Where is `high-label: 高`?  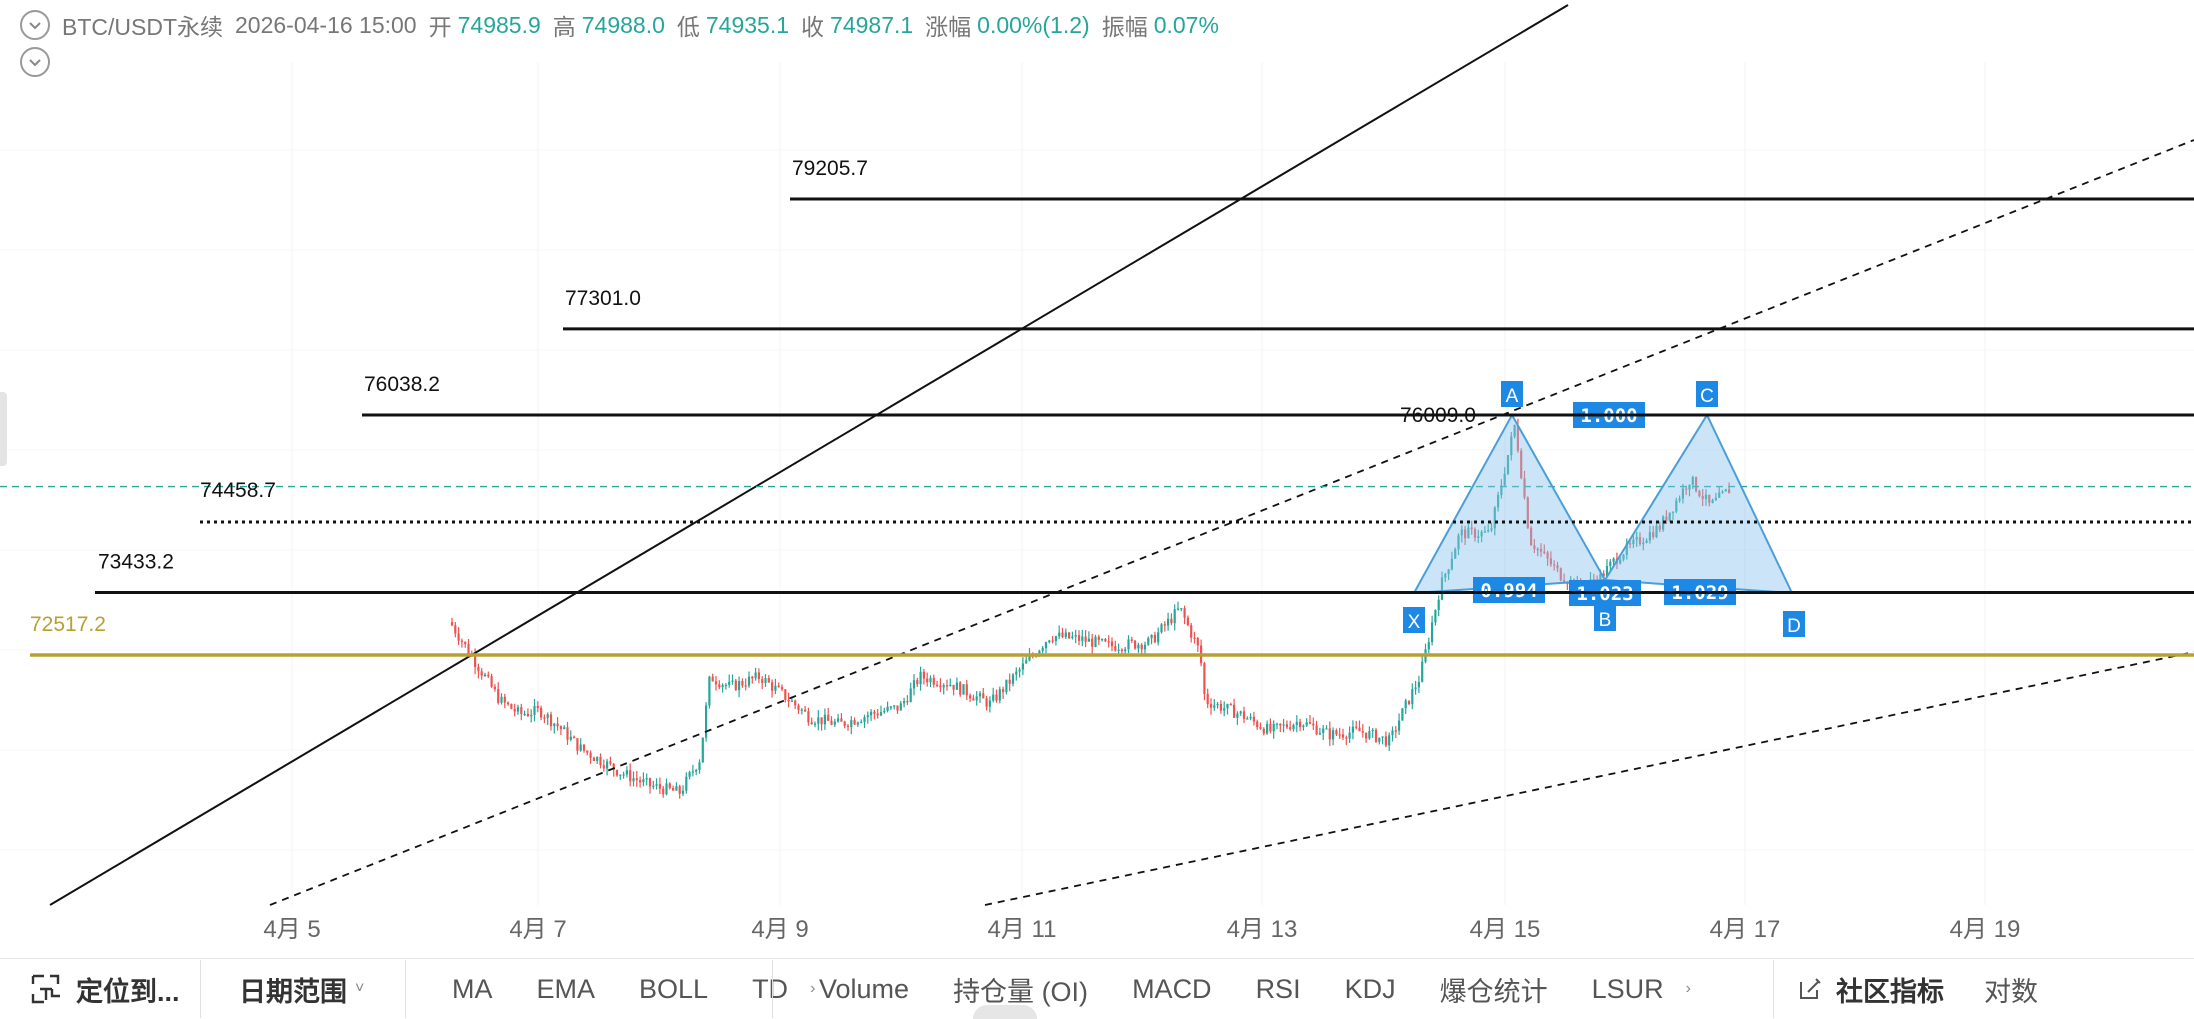 high-label: 高 is located at coordinates (564, 27).